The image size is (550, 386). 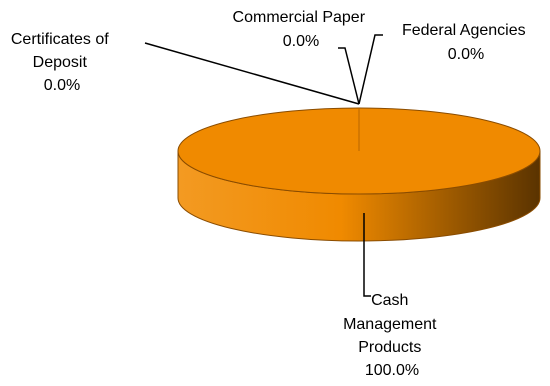 What do you see at coordinates (62, 62) in the screenshot?
I see `data-label-certificates-of-deposit: Certificates of Deposit 0.0%` at bounding box center [62, 62].